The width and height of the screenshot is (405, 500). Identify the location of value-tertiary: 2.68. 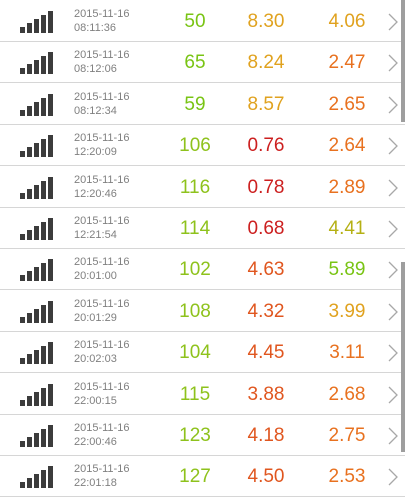
(347, 394).